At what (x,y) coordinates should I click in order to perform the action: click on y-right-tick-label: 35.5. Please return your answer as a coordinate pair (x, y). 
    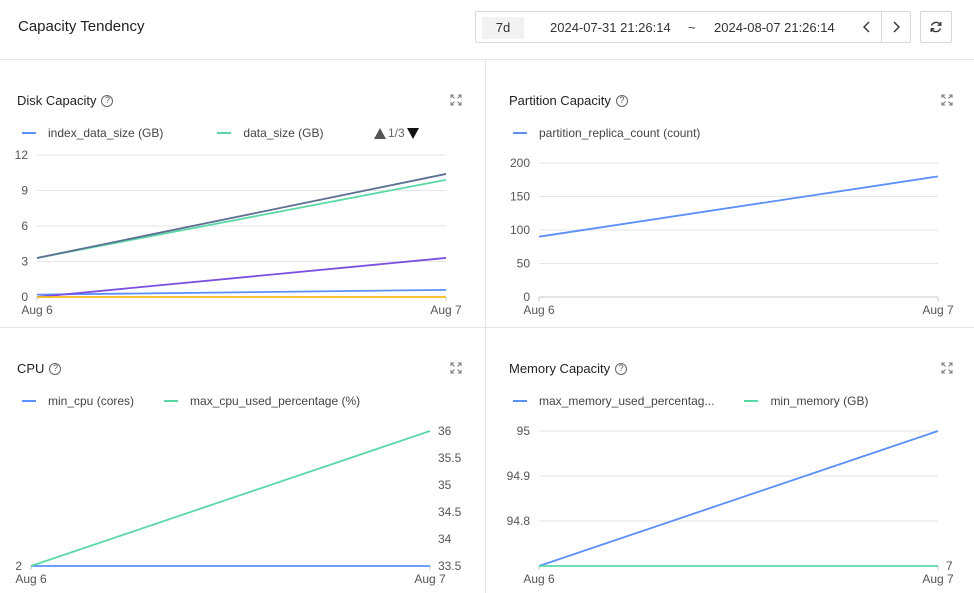
    Looking at the image, I should click on (450, 458).